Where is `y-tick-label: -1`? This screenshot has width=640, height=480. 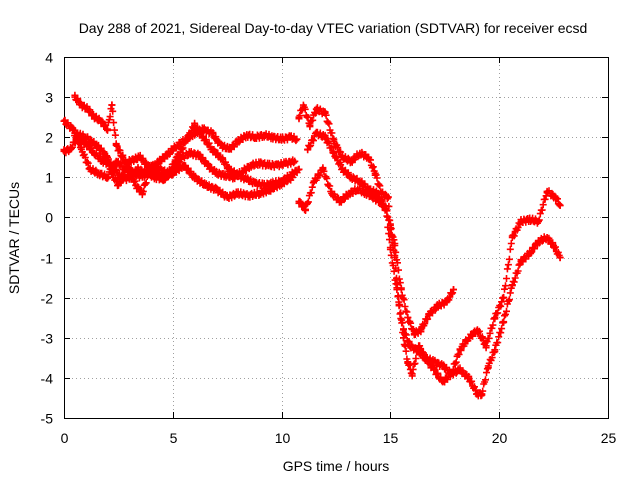 y-tick-label: -1 is located at coordinates (47, 259).